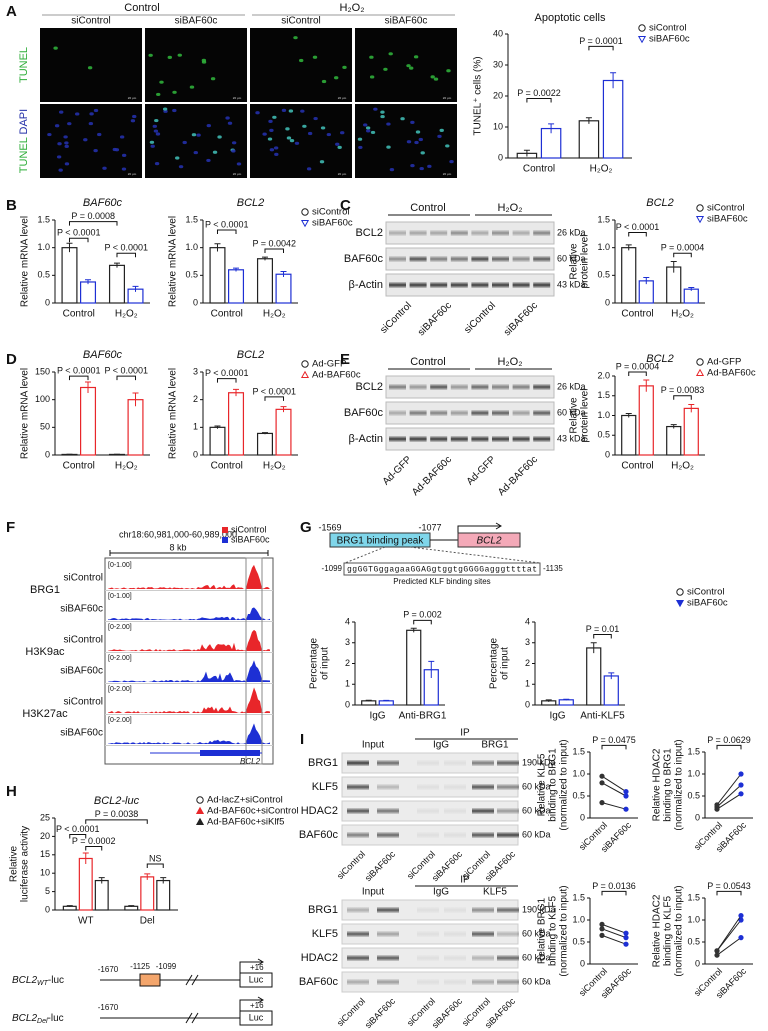 This screenshot has width=768, height=1031. What do you see at coordinates (45, 590) in the screenshot?
I see `mark-label: BRG1` at bounding box center [45, 590].